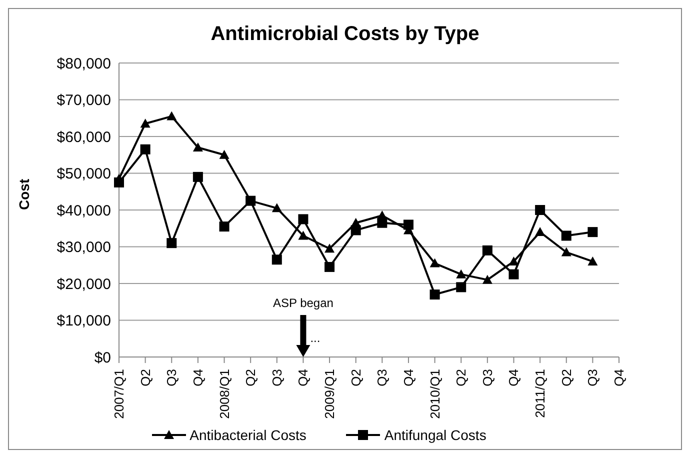  I want to click on chart-title: Antimicrobial Costs by Type, so click(345, 34).